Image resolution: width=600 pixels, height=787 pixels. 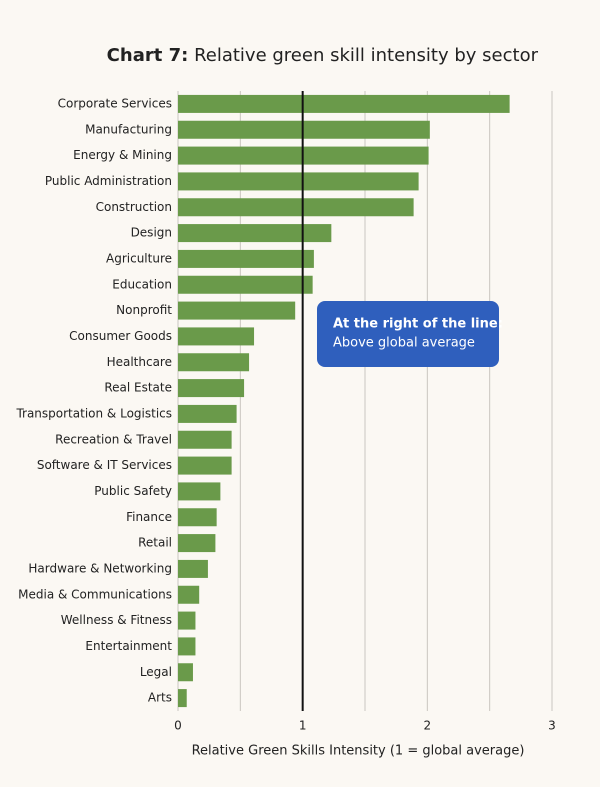 What do you see at coordinates (142, 284) in the screenshot?
I see `y-tick-label: Education` at bounding box center [142, 284].